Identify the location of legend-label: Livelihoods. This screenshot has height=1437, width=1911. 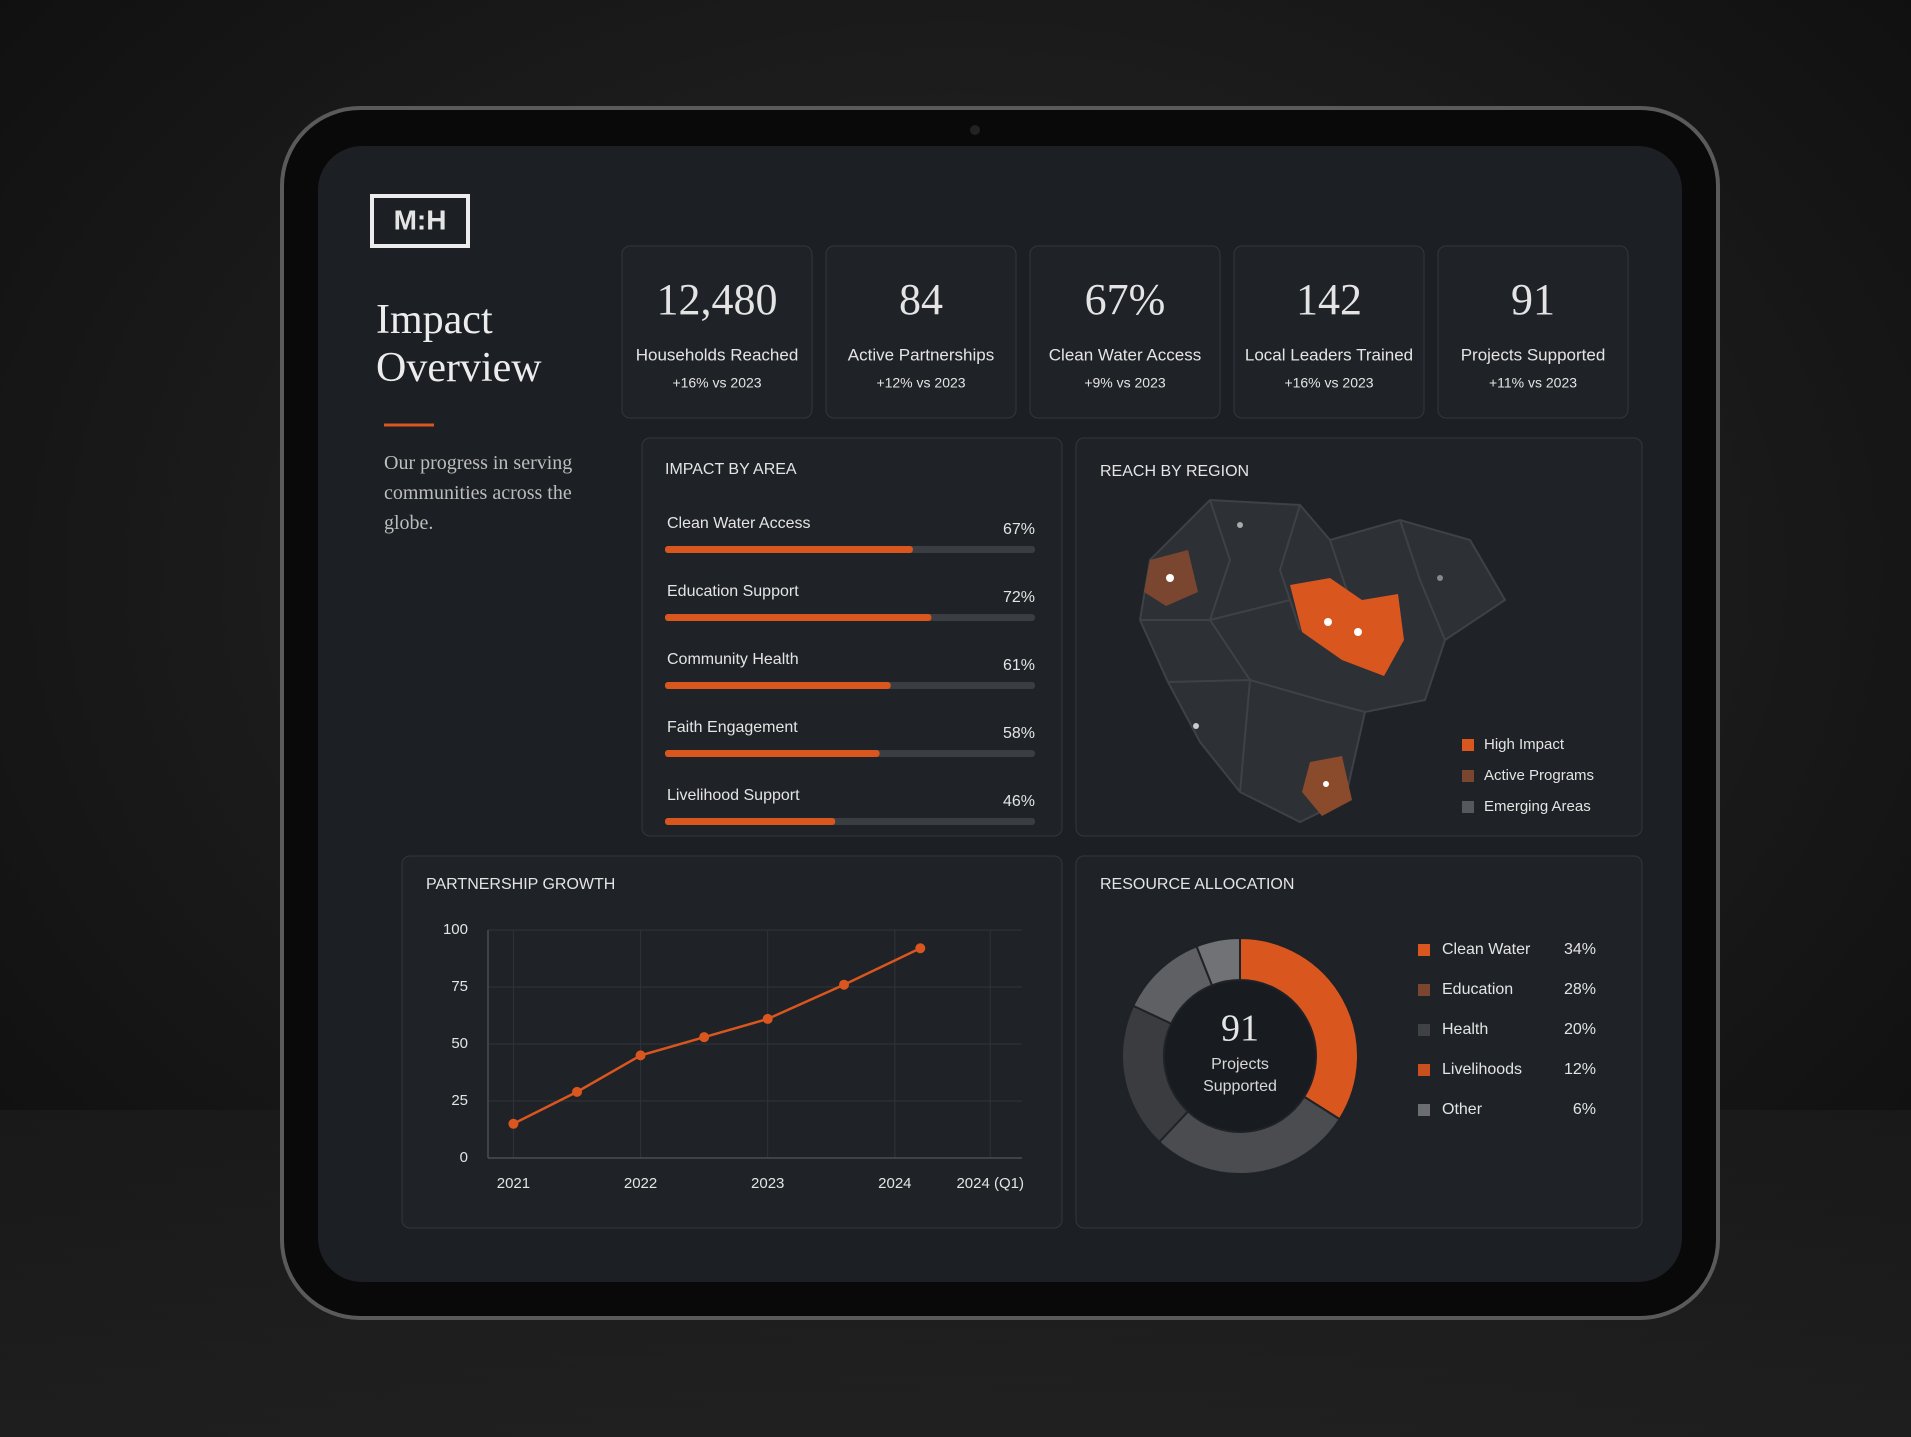
(1482, 1069).